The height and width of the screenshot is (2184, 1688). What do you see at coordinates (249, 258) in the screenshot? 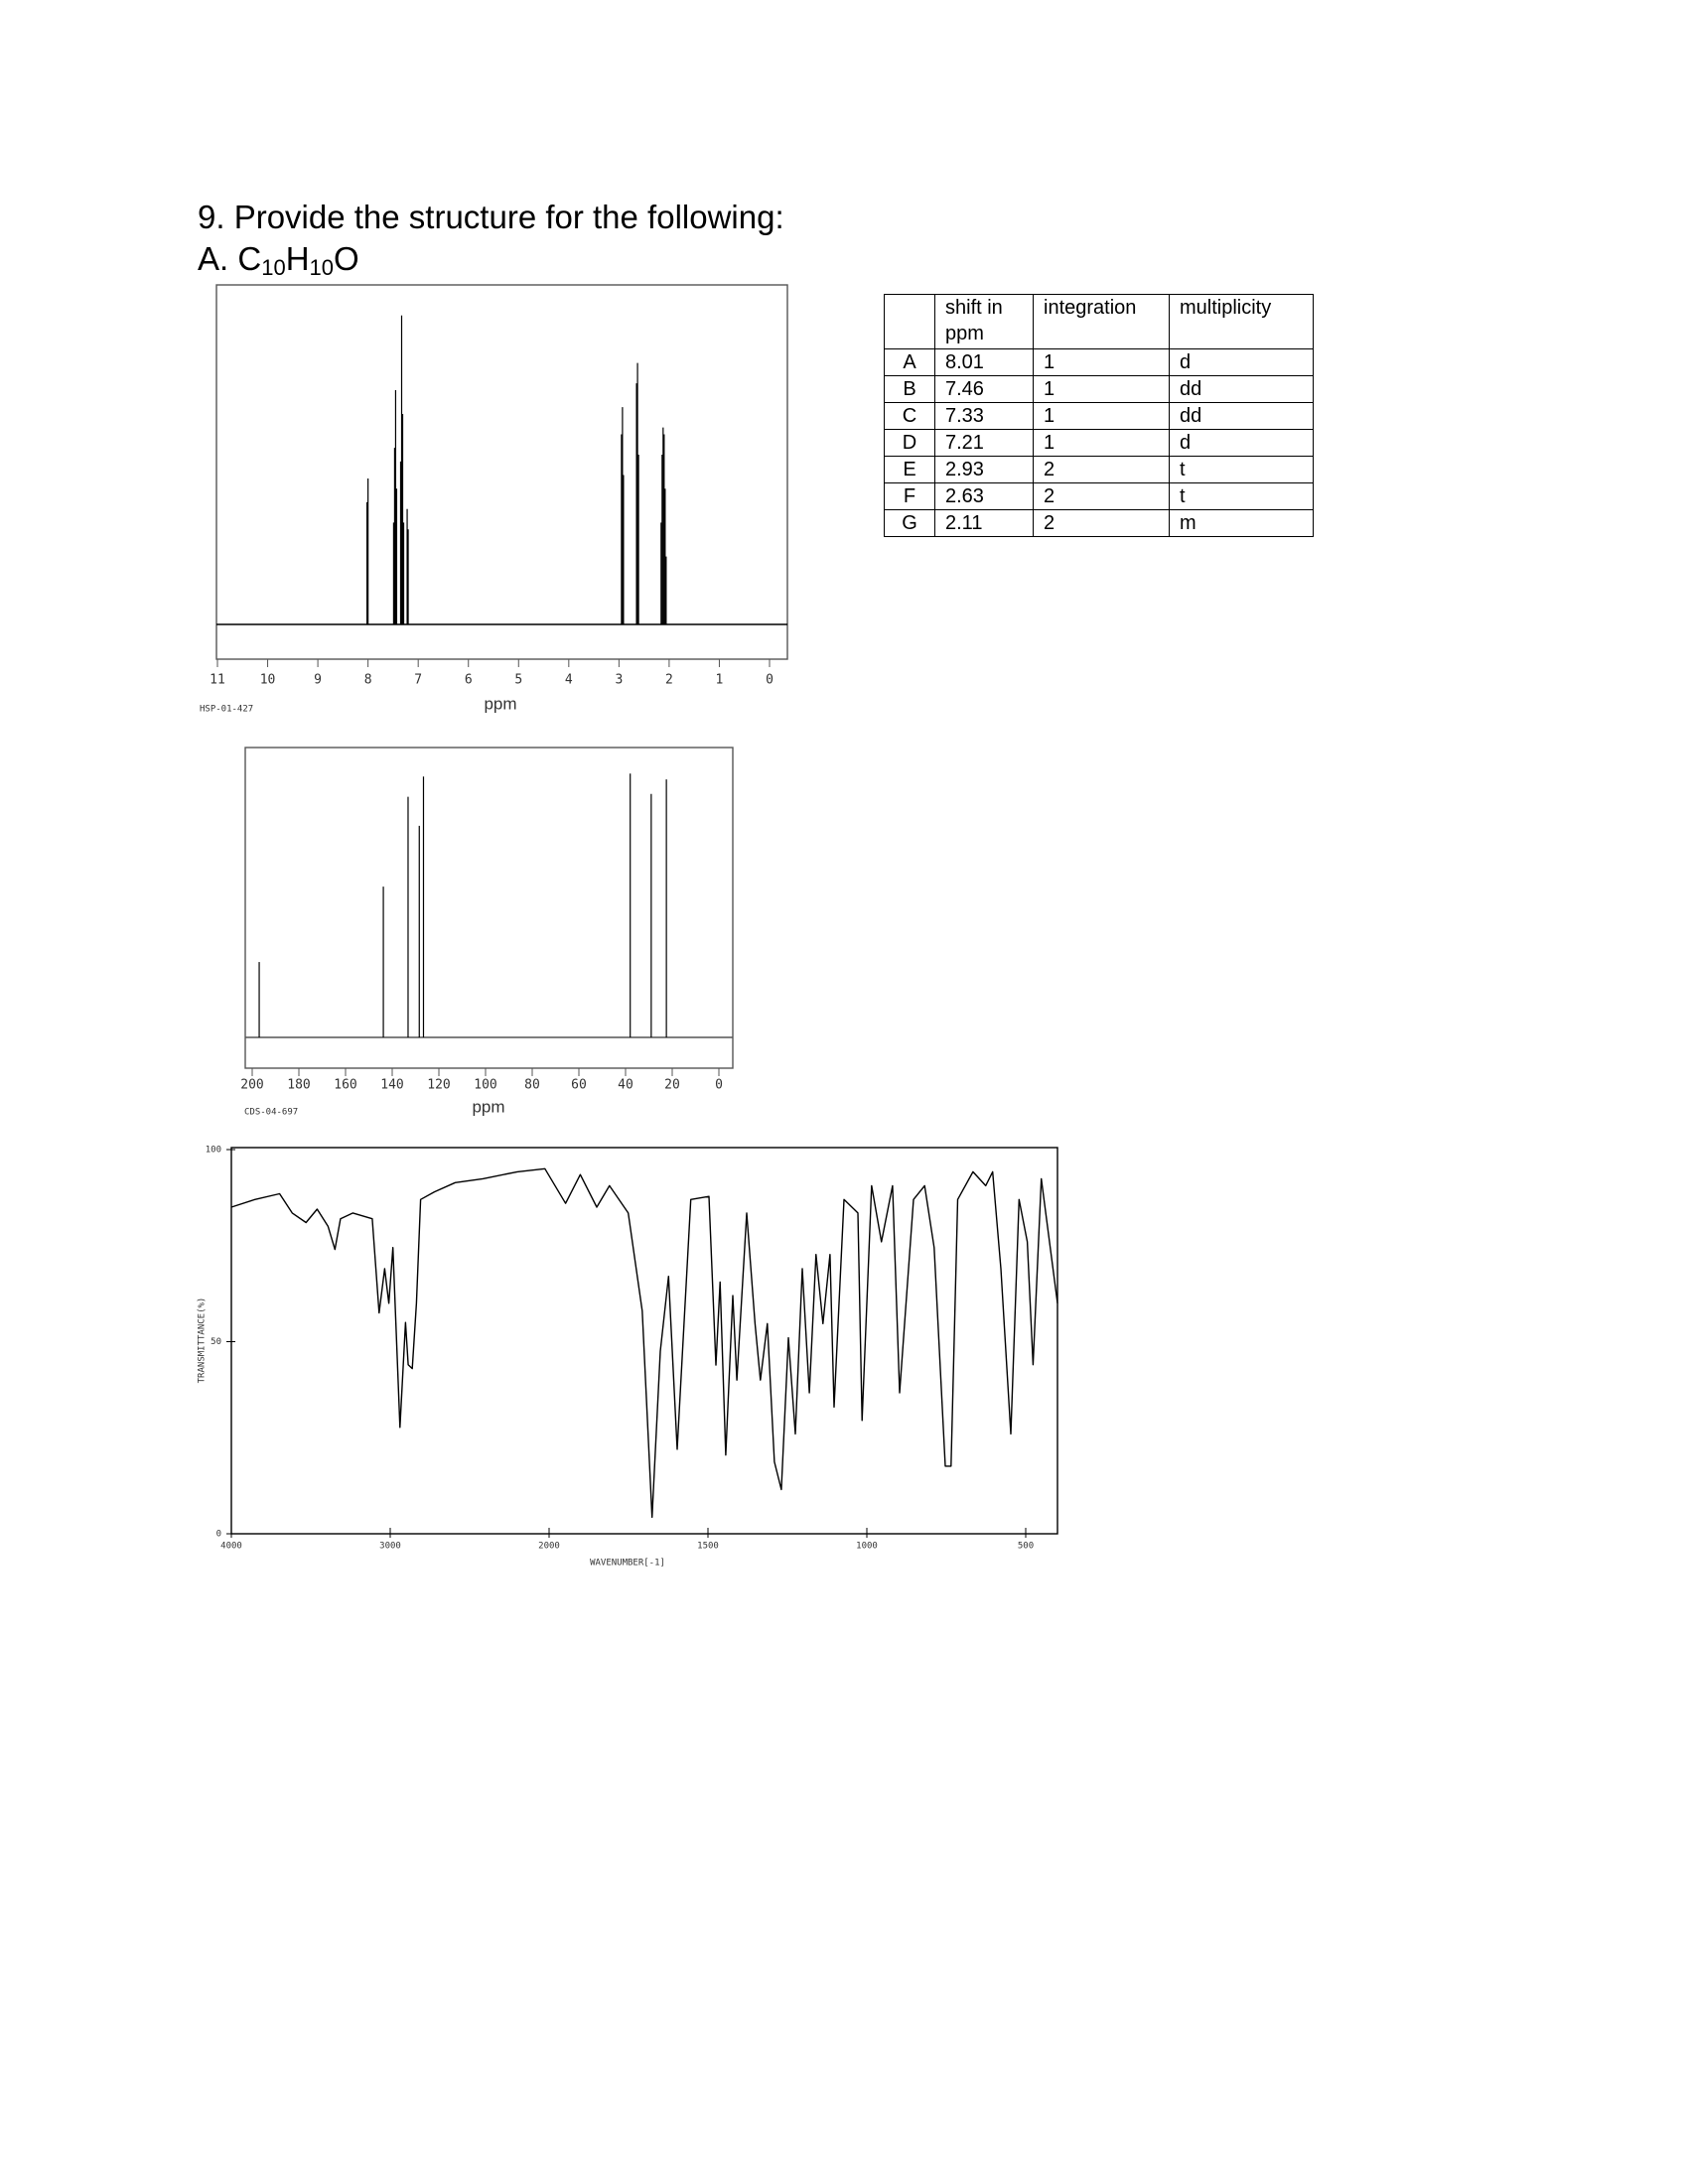
I see `formula-part: C` at bounding box center [249, 258].